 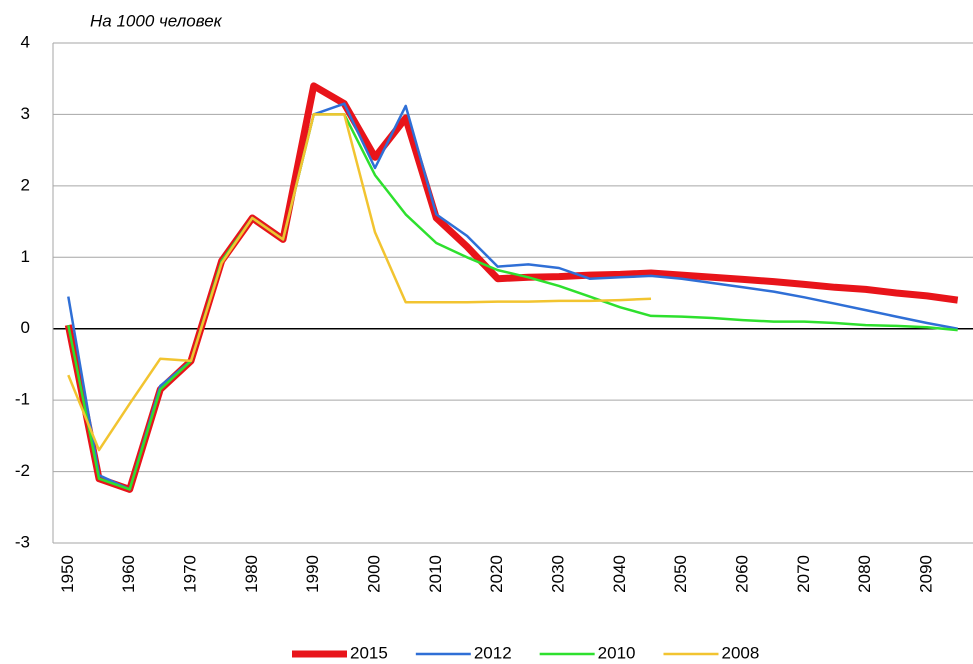 I want to click on x-tick-label: 1950, so click(x=67, y=574).